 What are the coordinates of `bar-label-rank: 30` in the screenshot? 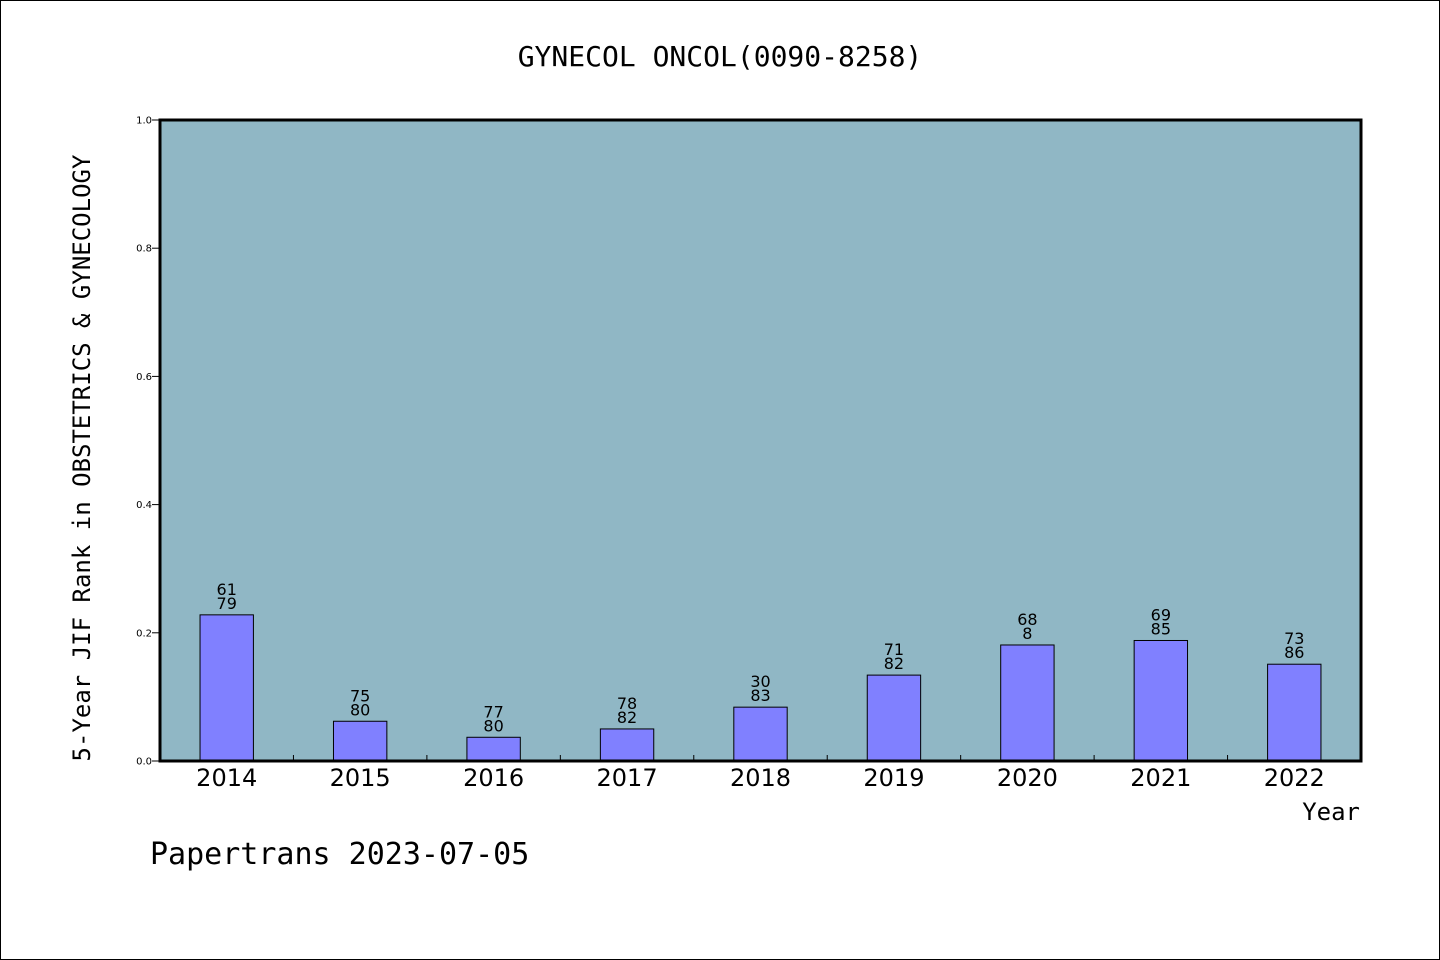 It's located at (760, 681).